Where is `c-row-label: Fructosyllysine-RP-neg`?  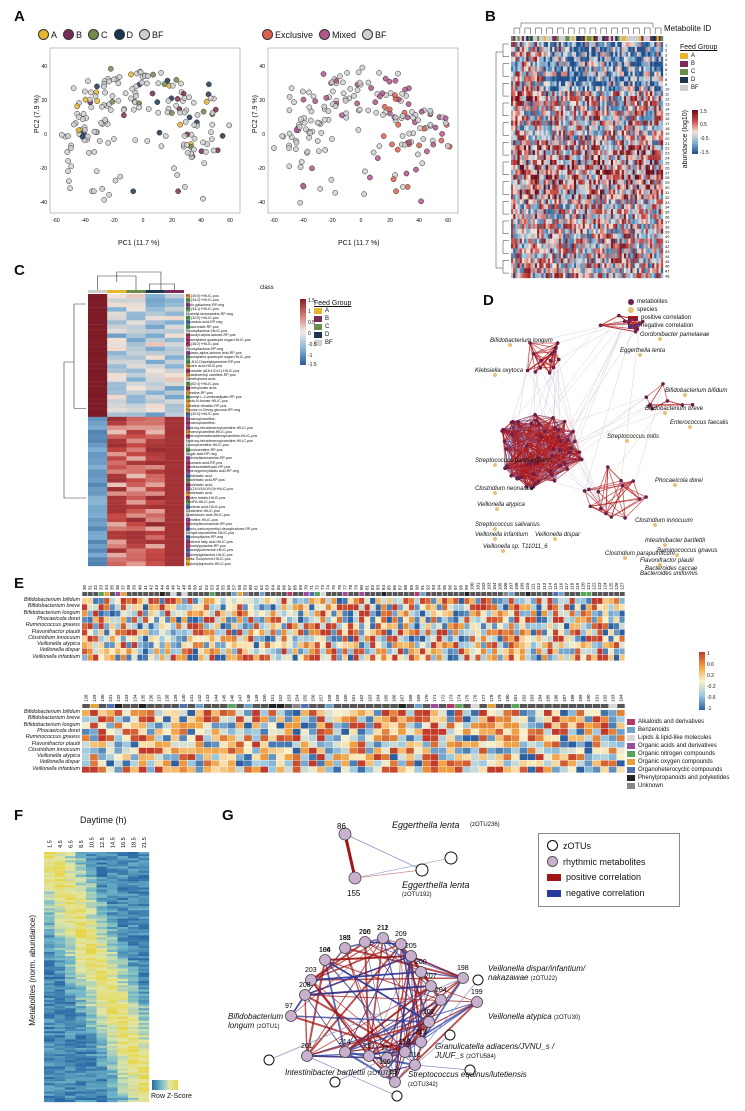 c-row-label: Fructosyllysine-RP-neg is located at coordinates (205, 537).